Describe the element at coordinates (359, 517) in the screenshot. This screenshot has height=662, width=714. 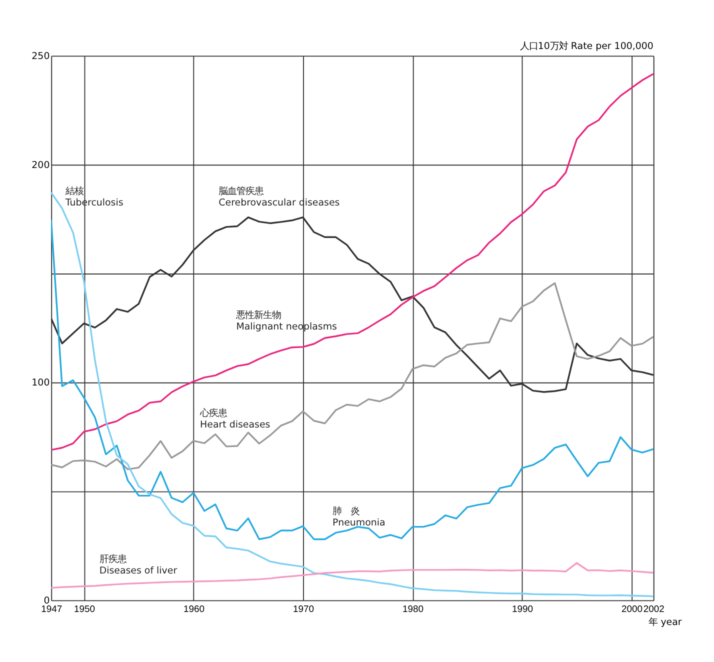
I see `series-label: 肺 炎 Pneumonia` at that location.